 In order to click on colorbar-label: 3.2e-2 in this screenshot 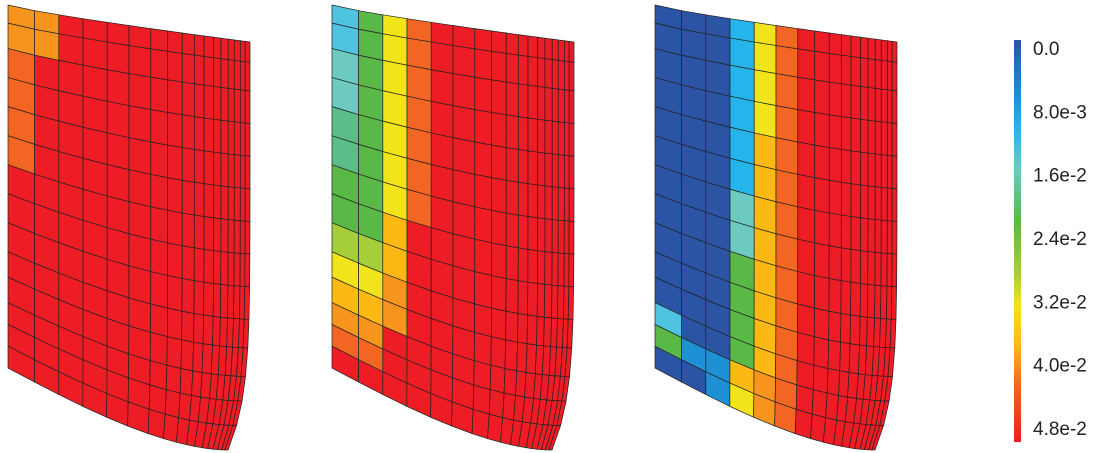, I will do `click(1060, 302)`.